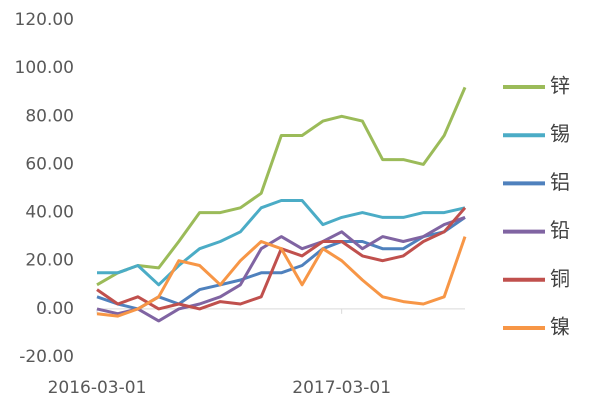  Describe the element at coordinates (49, 164) in the screenshot. I see `y-tick-label: 60.00` at that location.